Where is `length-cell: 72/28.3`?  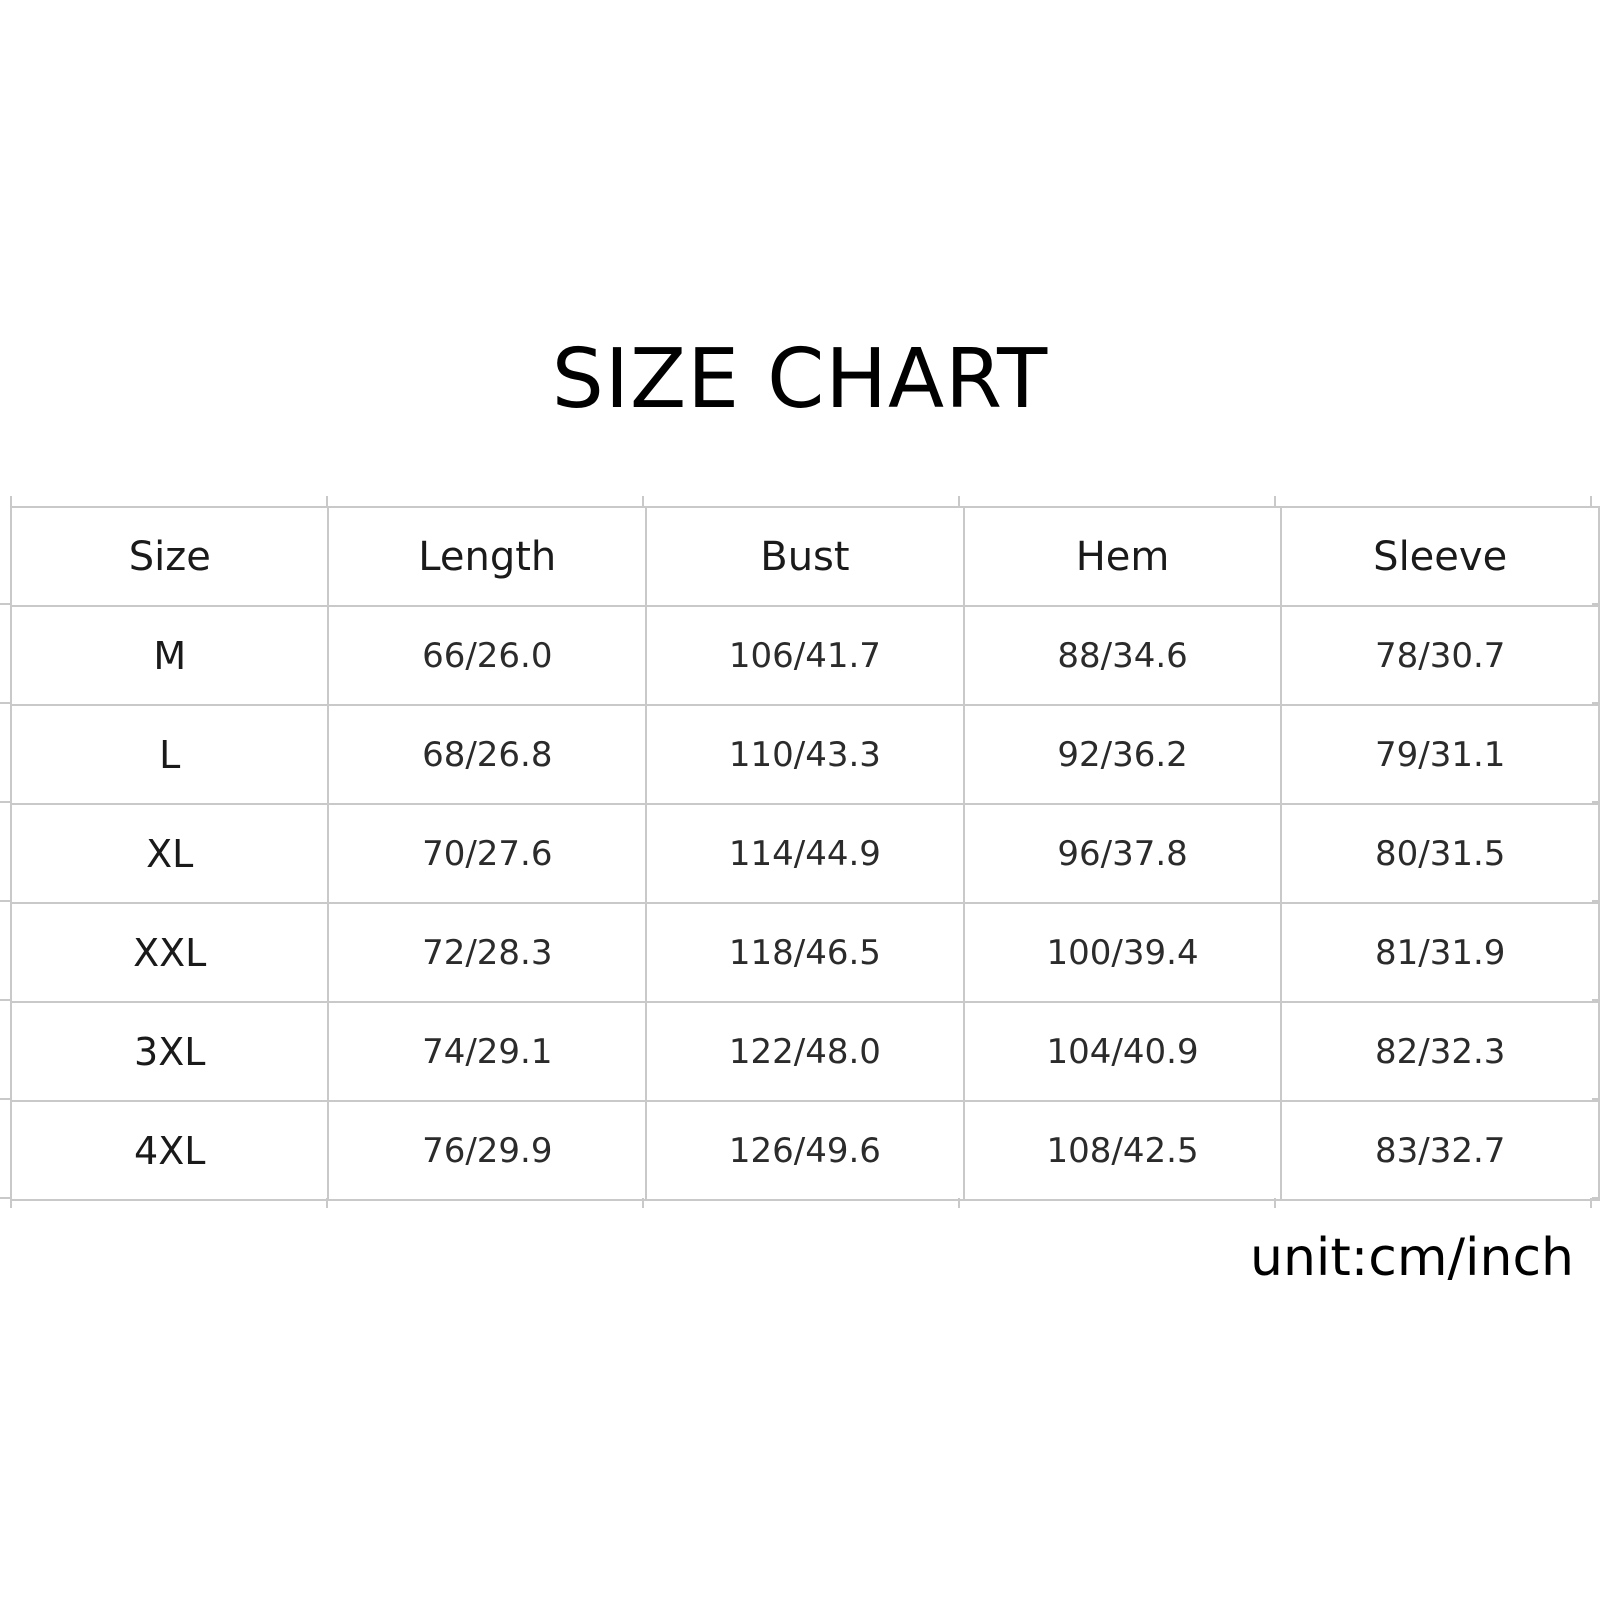
length-cell: 72/28.3 is located at coordinates (487, 952).